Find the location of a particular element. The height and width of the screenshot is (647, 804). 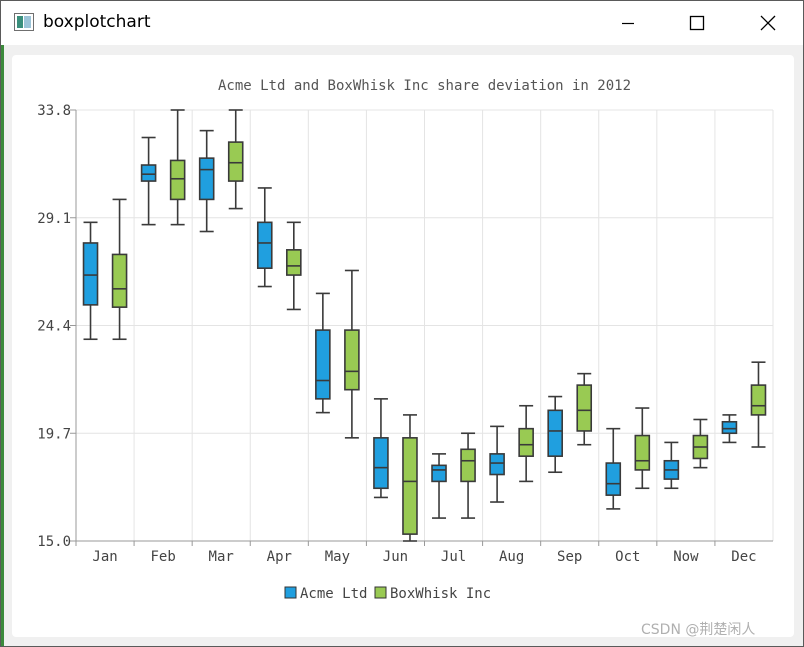

maximize-button is located at coordinates (697, 23).